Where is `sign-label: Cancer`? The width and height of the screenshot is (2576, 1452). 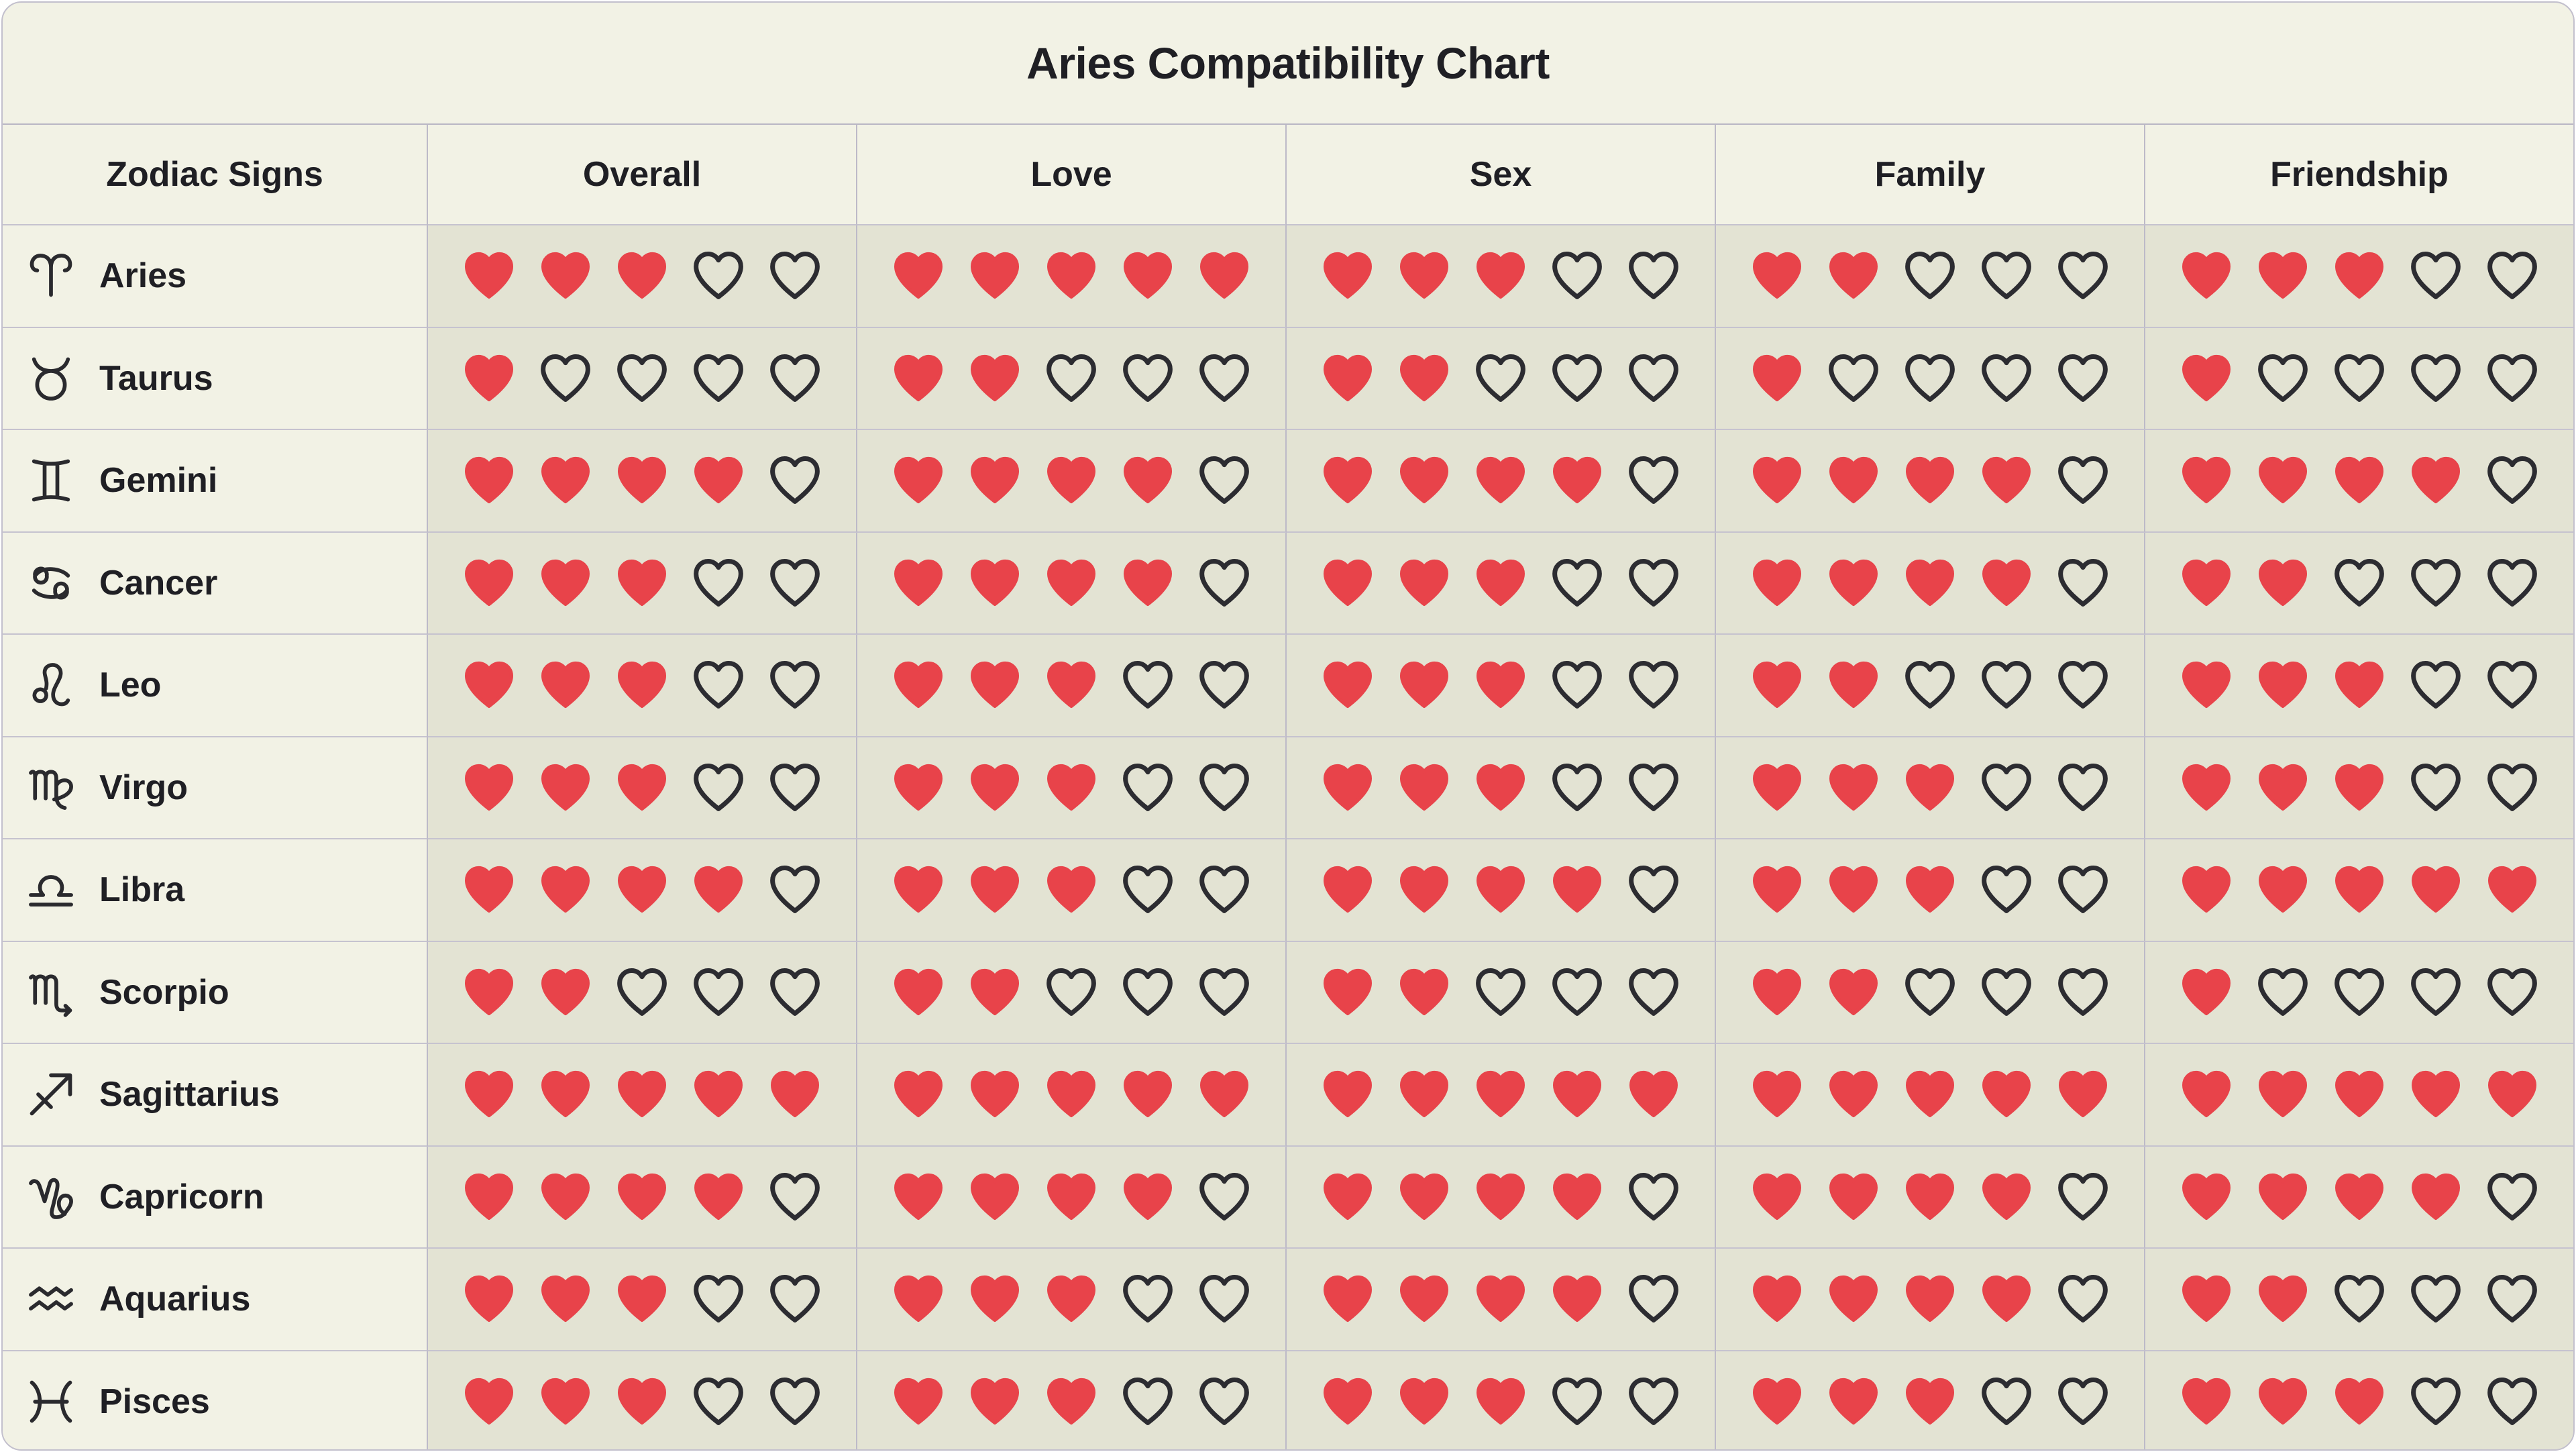 sign-label: Cancer is located at coordinates (158, 583).